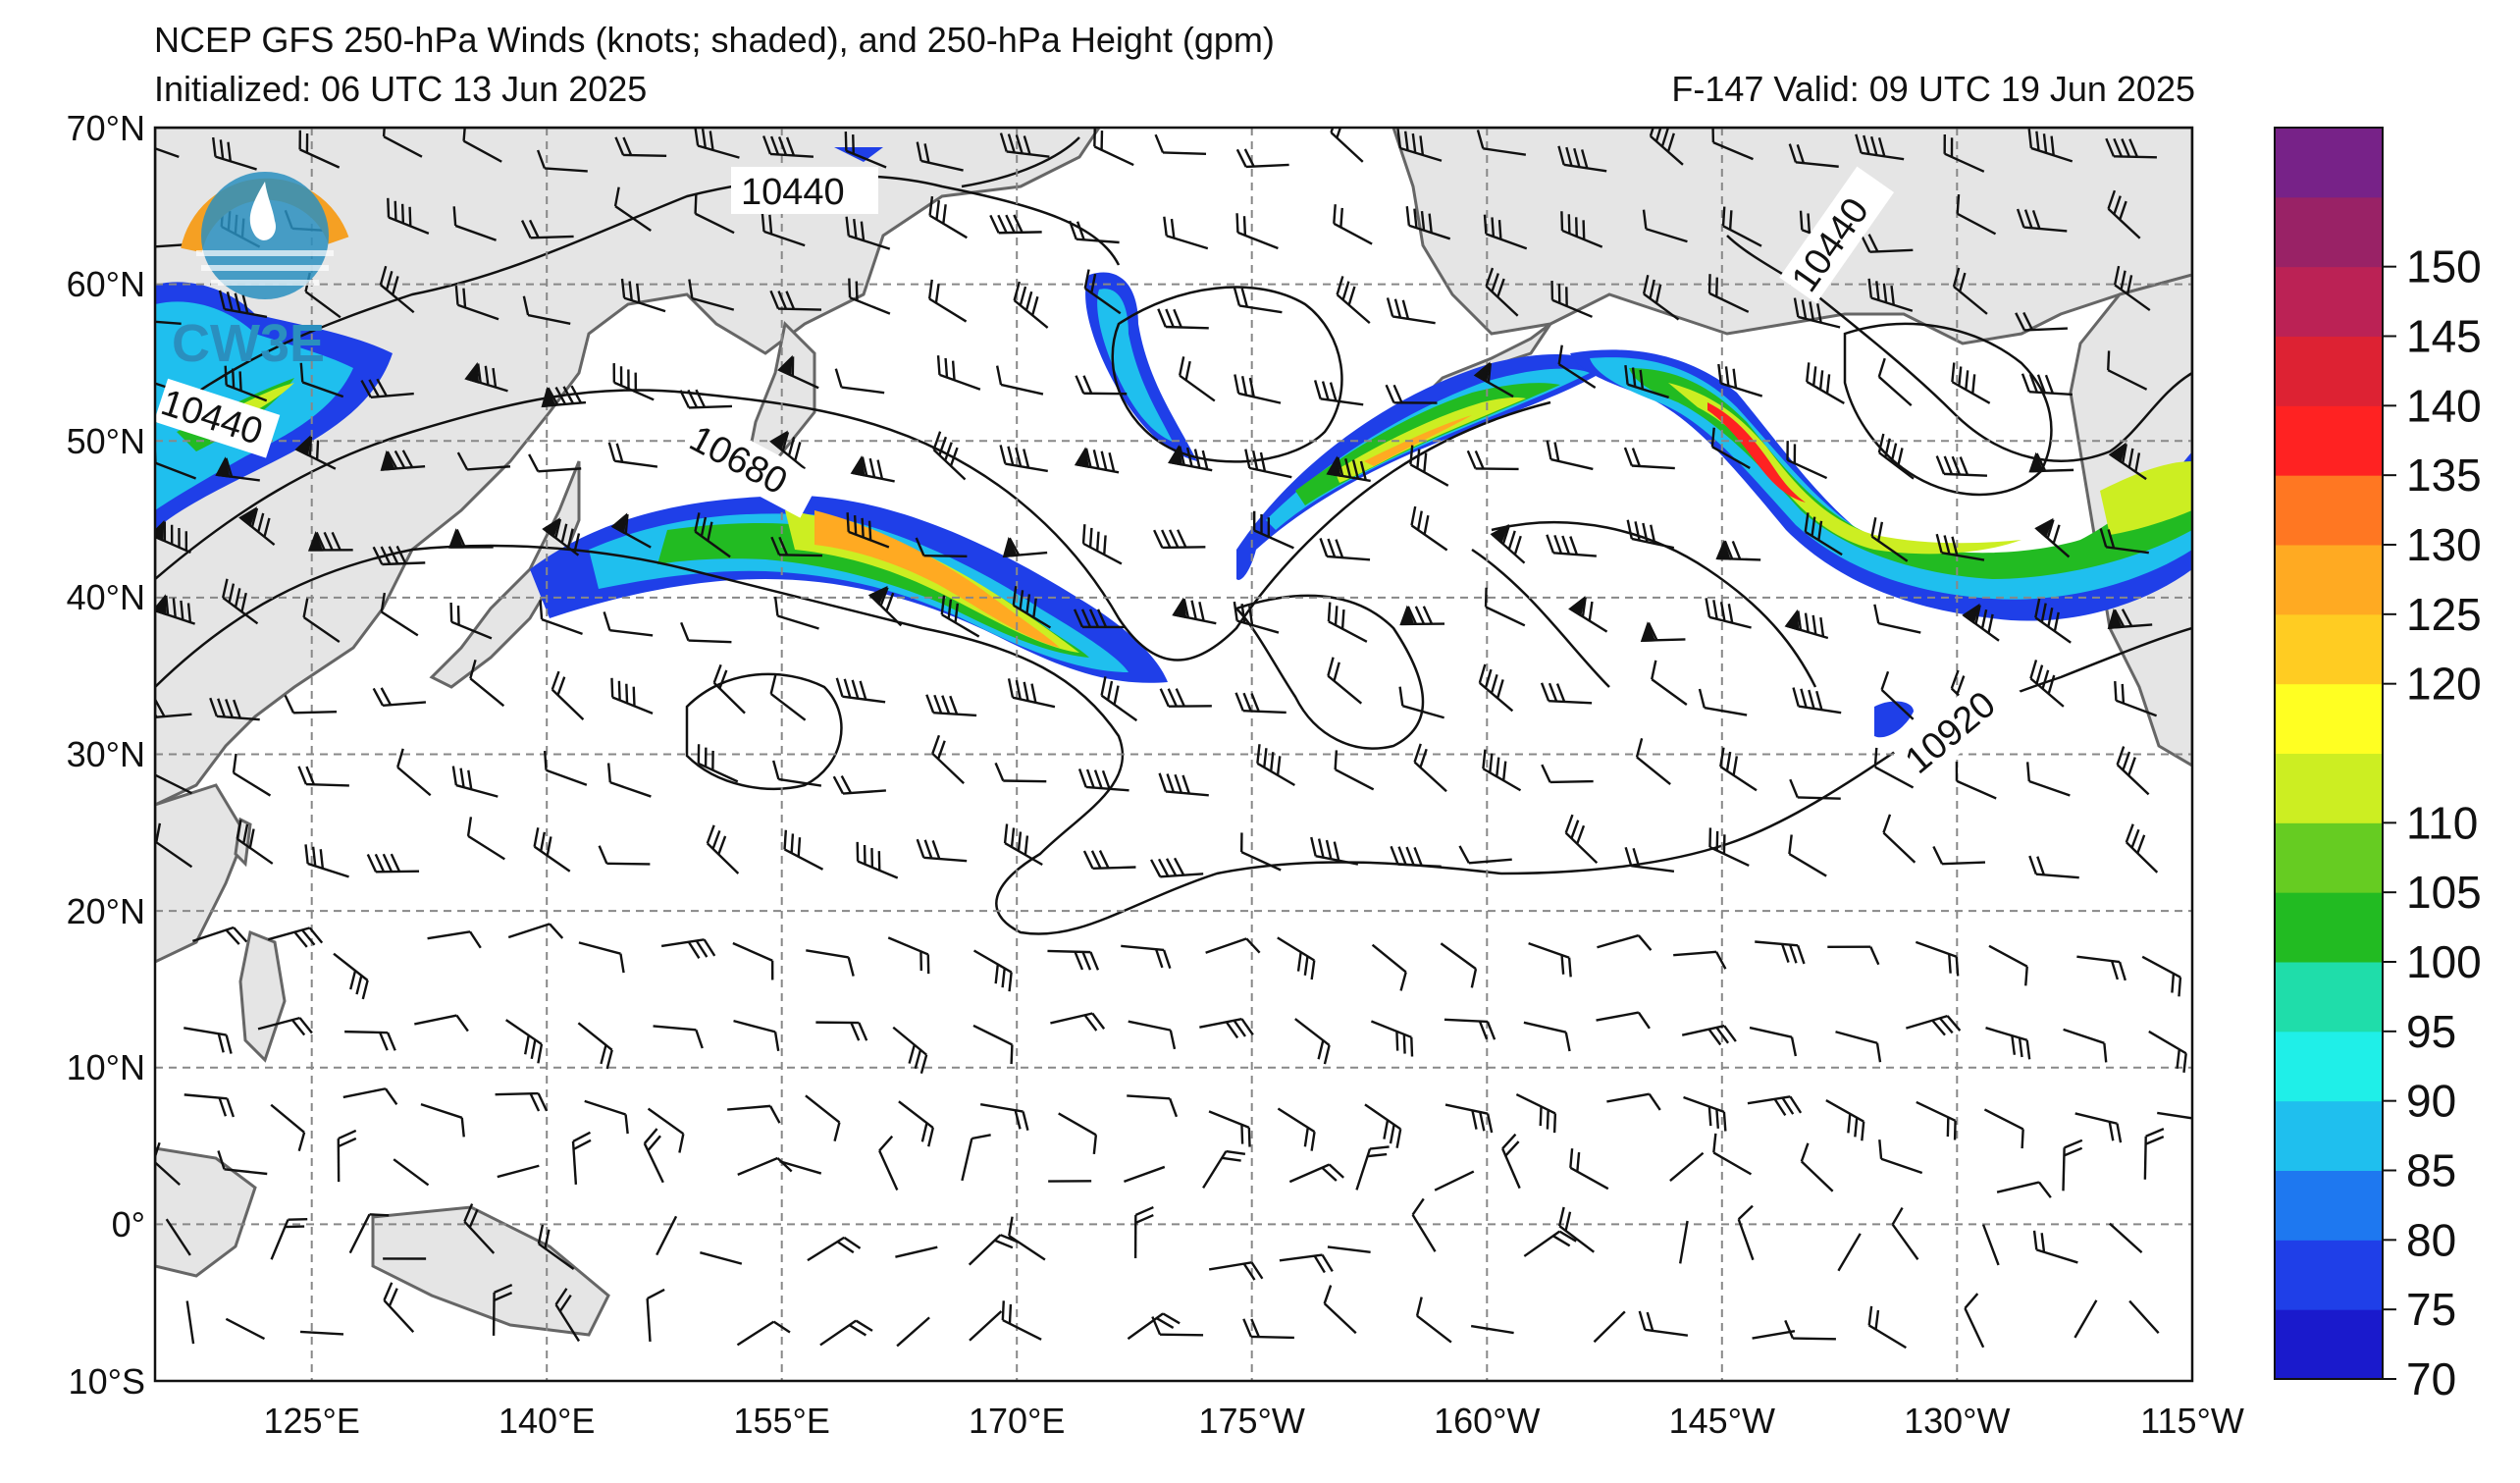  Describe the element at coordinates (547, 1421) in the screenshot. I see `lon-label: 140°E` at that location.